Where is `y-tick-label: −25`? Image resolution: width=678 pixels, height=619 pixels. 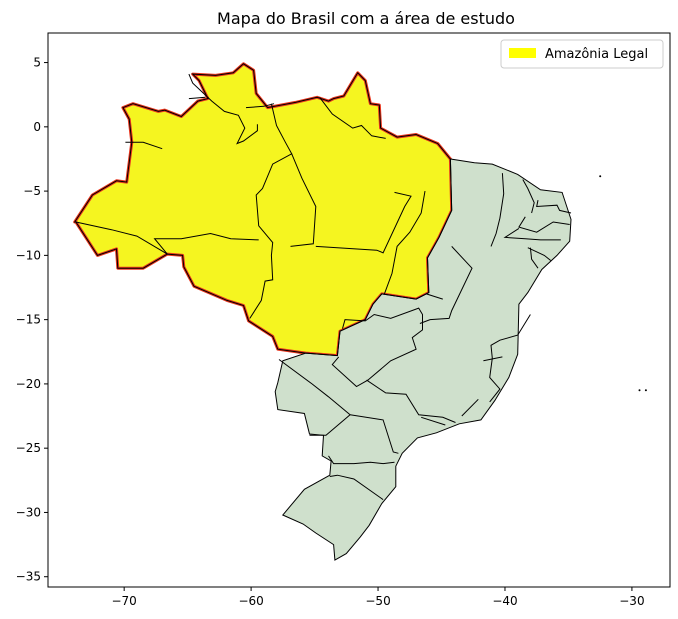
y-tick-label: −25 is located at coordinates (28, 448).